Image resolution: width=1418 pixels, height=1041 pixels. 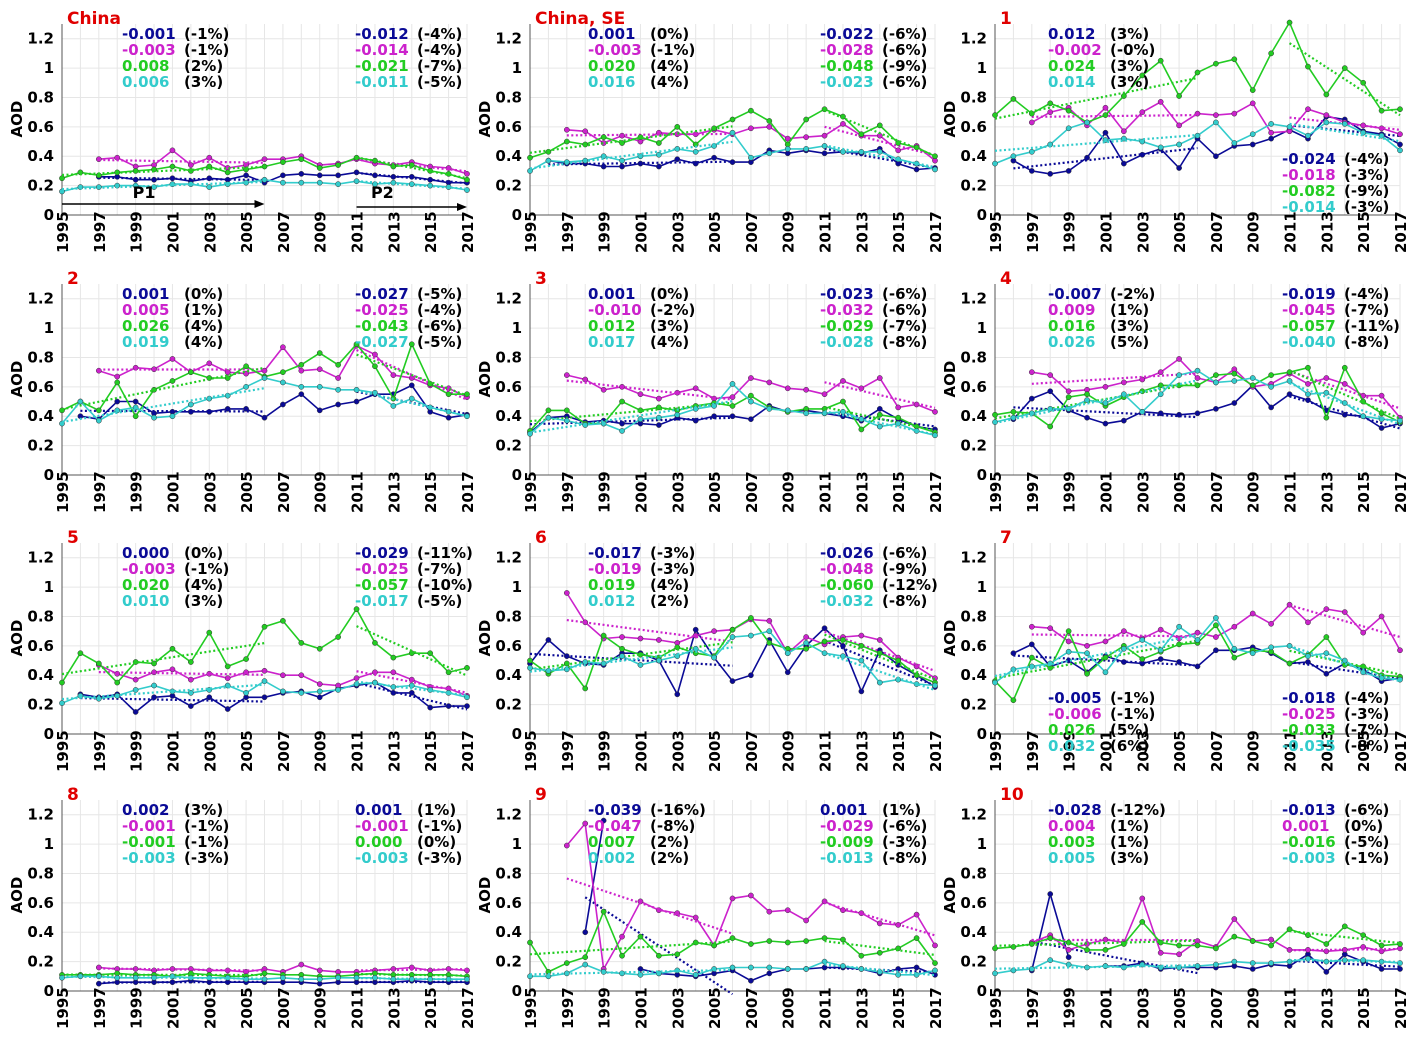 What do you see at coordinates (1309, 842) in the screenshot?
I see `trend-value: -0.016` at bounding box center [1309, 842].